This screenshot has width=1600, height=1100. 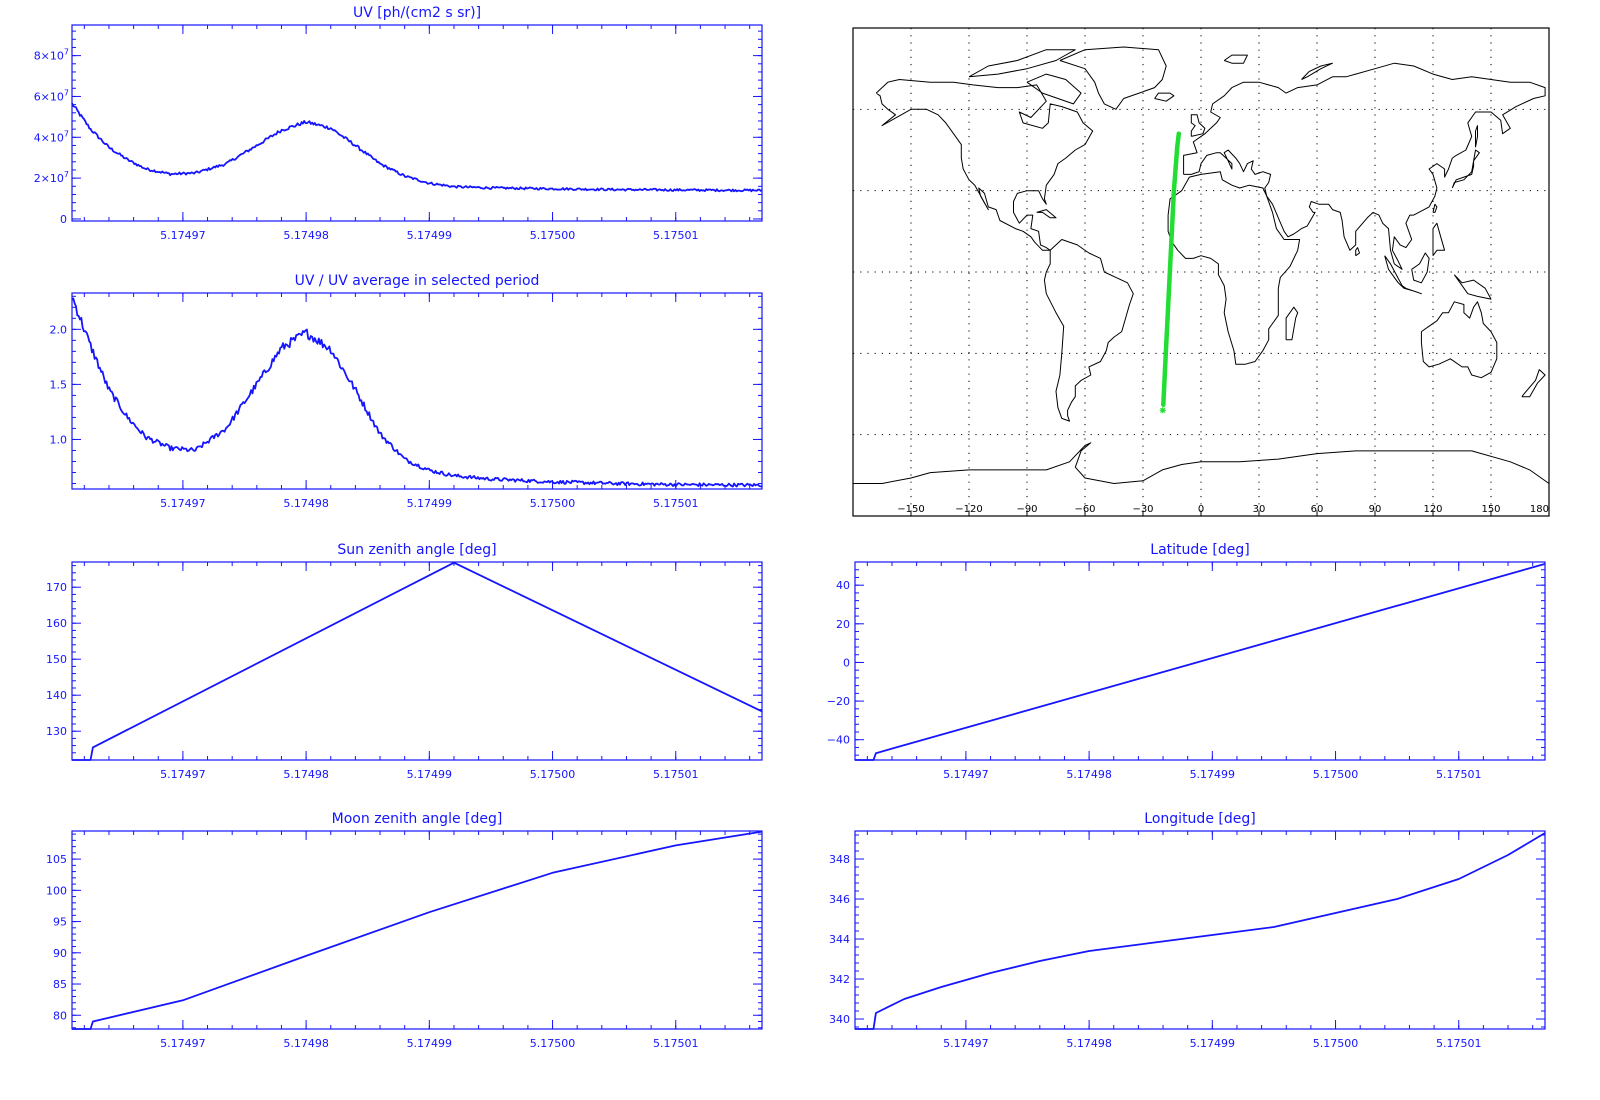 I want to click on baffin-coastline, so click(x=1054, y=89).